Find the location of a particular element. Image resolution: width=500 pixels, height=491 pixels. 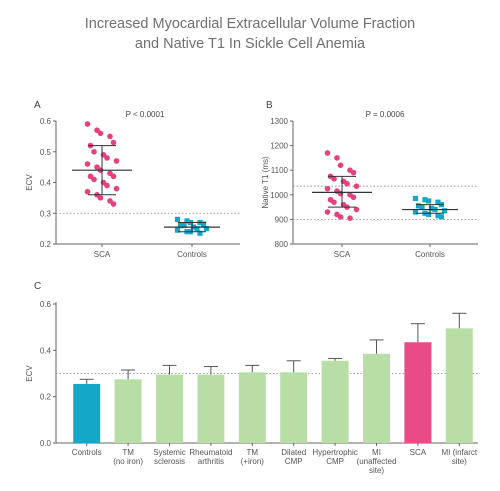

panel-c-y-tick-label: 0.4 is located at coordinates (46, 350).